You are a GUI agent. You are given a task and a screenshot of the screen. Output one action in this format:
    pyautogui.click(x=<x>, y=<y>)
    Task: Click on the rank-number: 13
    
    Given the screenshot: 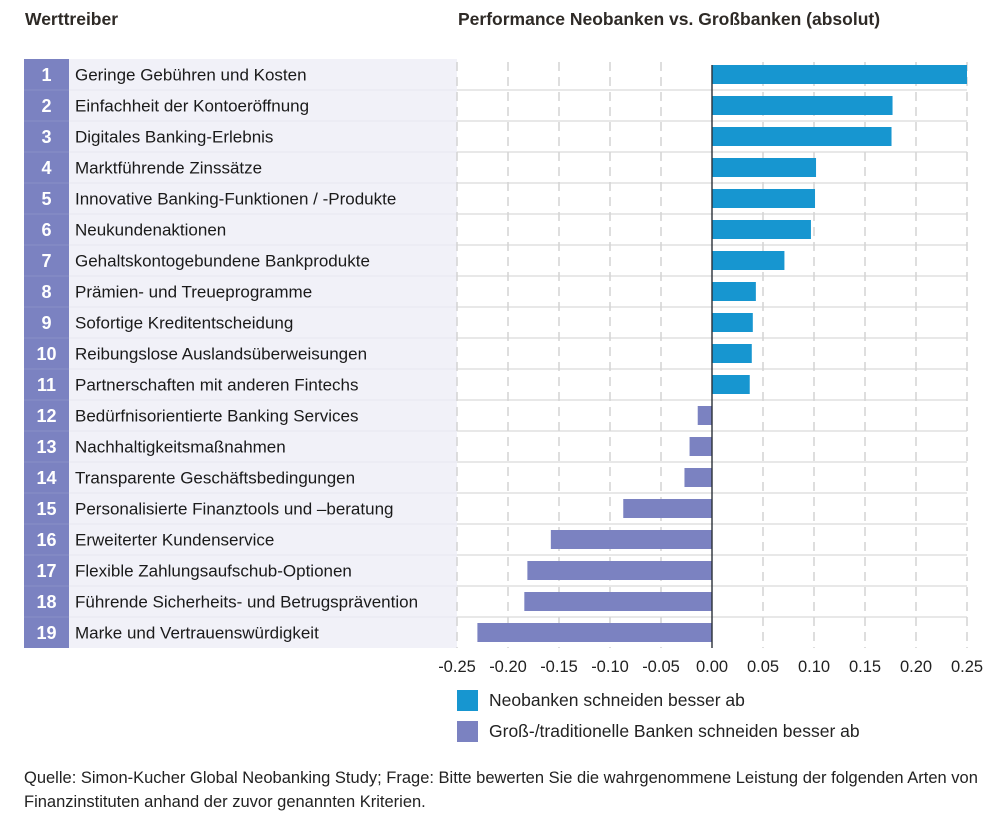 What is the action you would take?
    pyautogui.click(x=46, y=447)
    